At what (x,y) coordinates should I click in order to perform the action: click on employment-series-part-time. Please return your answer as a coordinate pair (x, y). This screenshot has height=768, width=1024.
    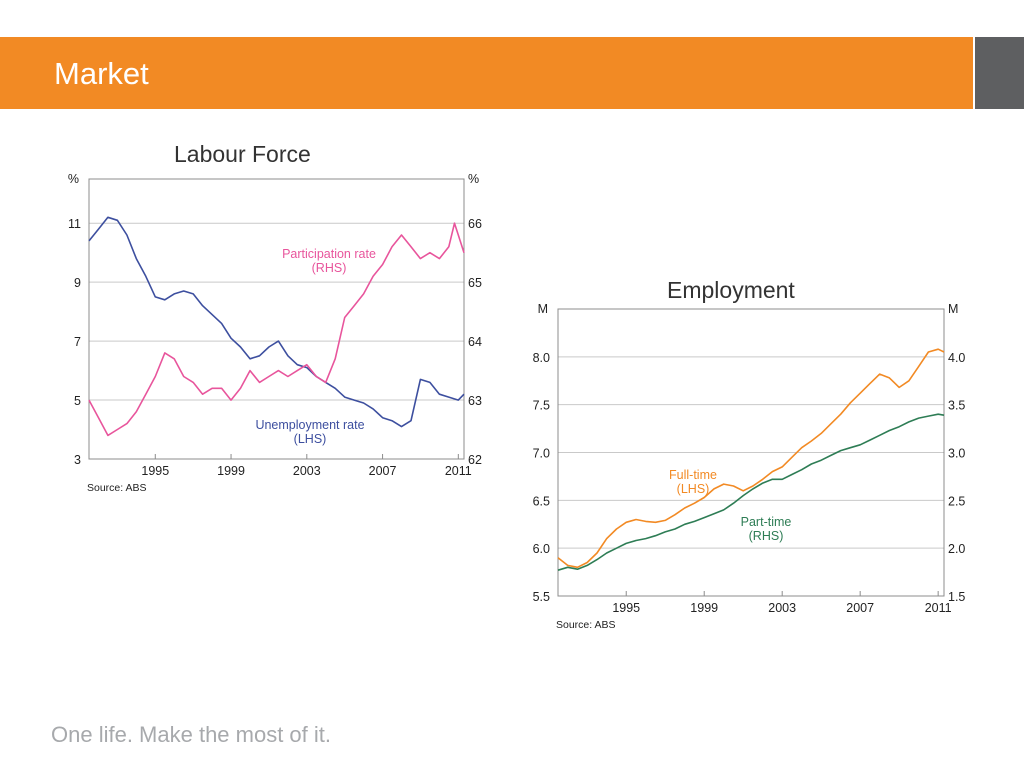
    Looking at the image, I should click on (751, 492).